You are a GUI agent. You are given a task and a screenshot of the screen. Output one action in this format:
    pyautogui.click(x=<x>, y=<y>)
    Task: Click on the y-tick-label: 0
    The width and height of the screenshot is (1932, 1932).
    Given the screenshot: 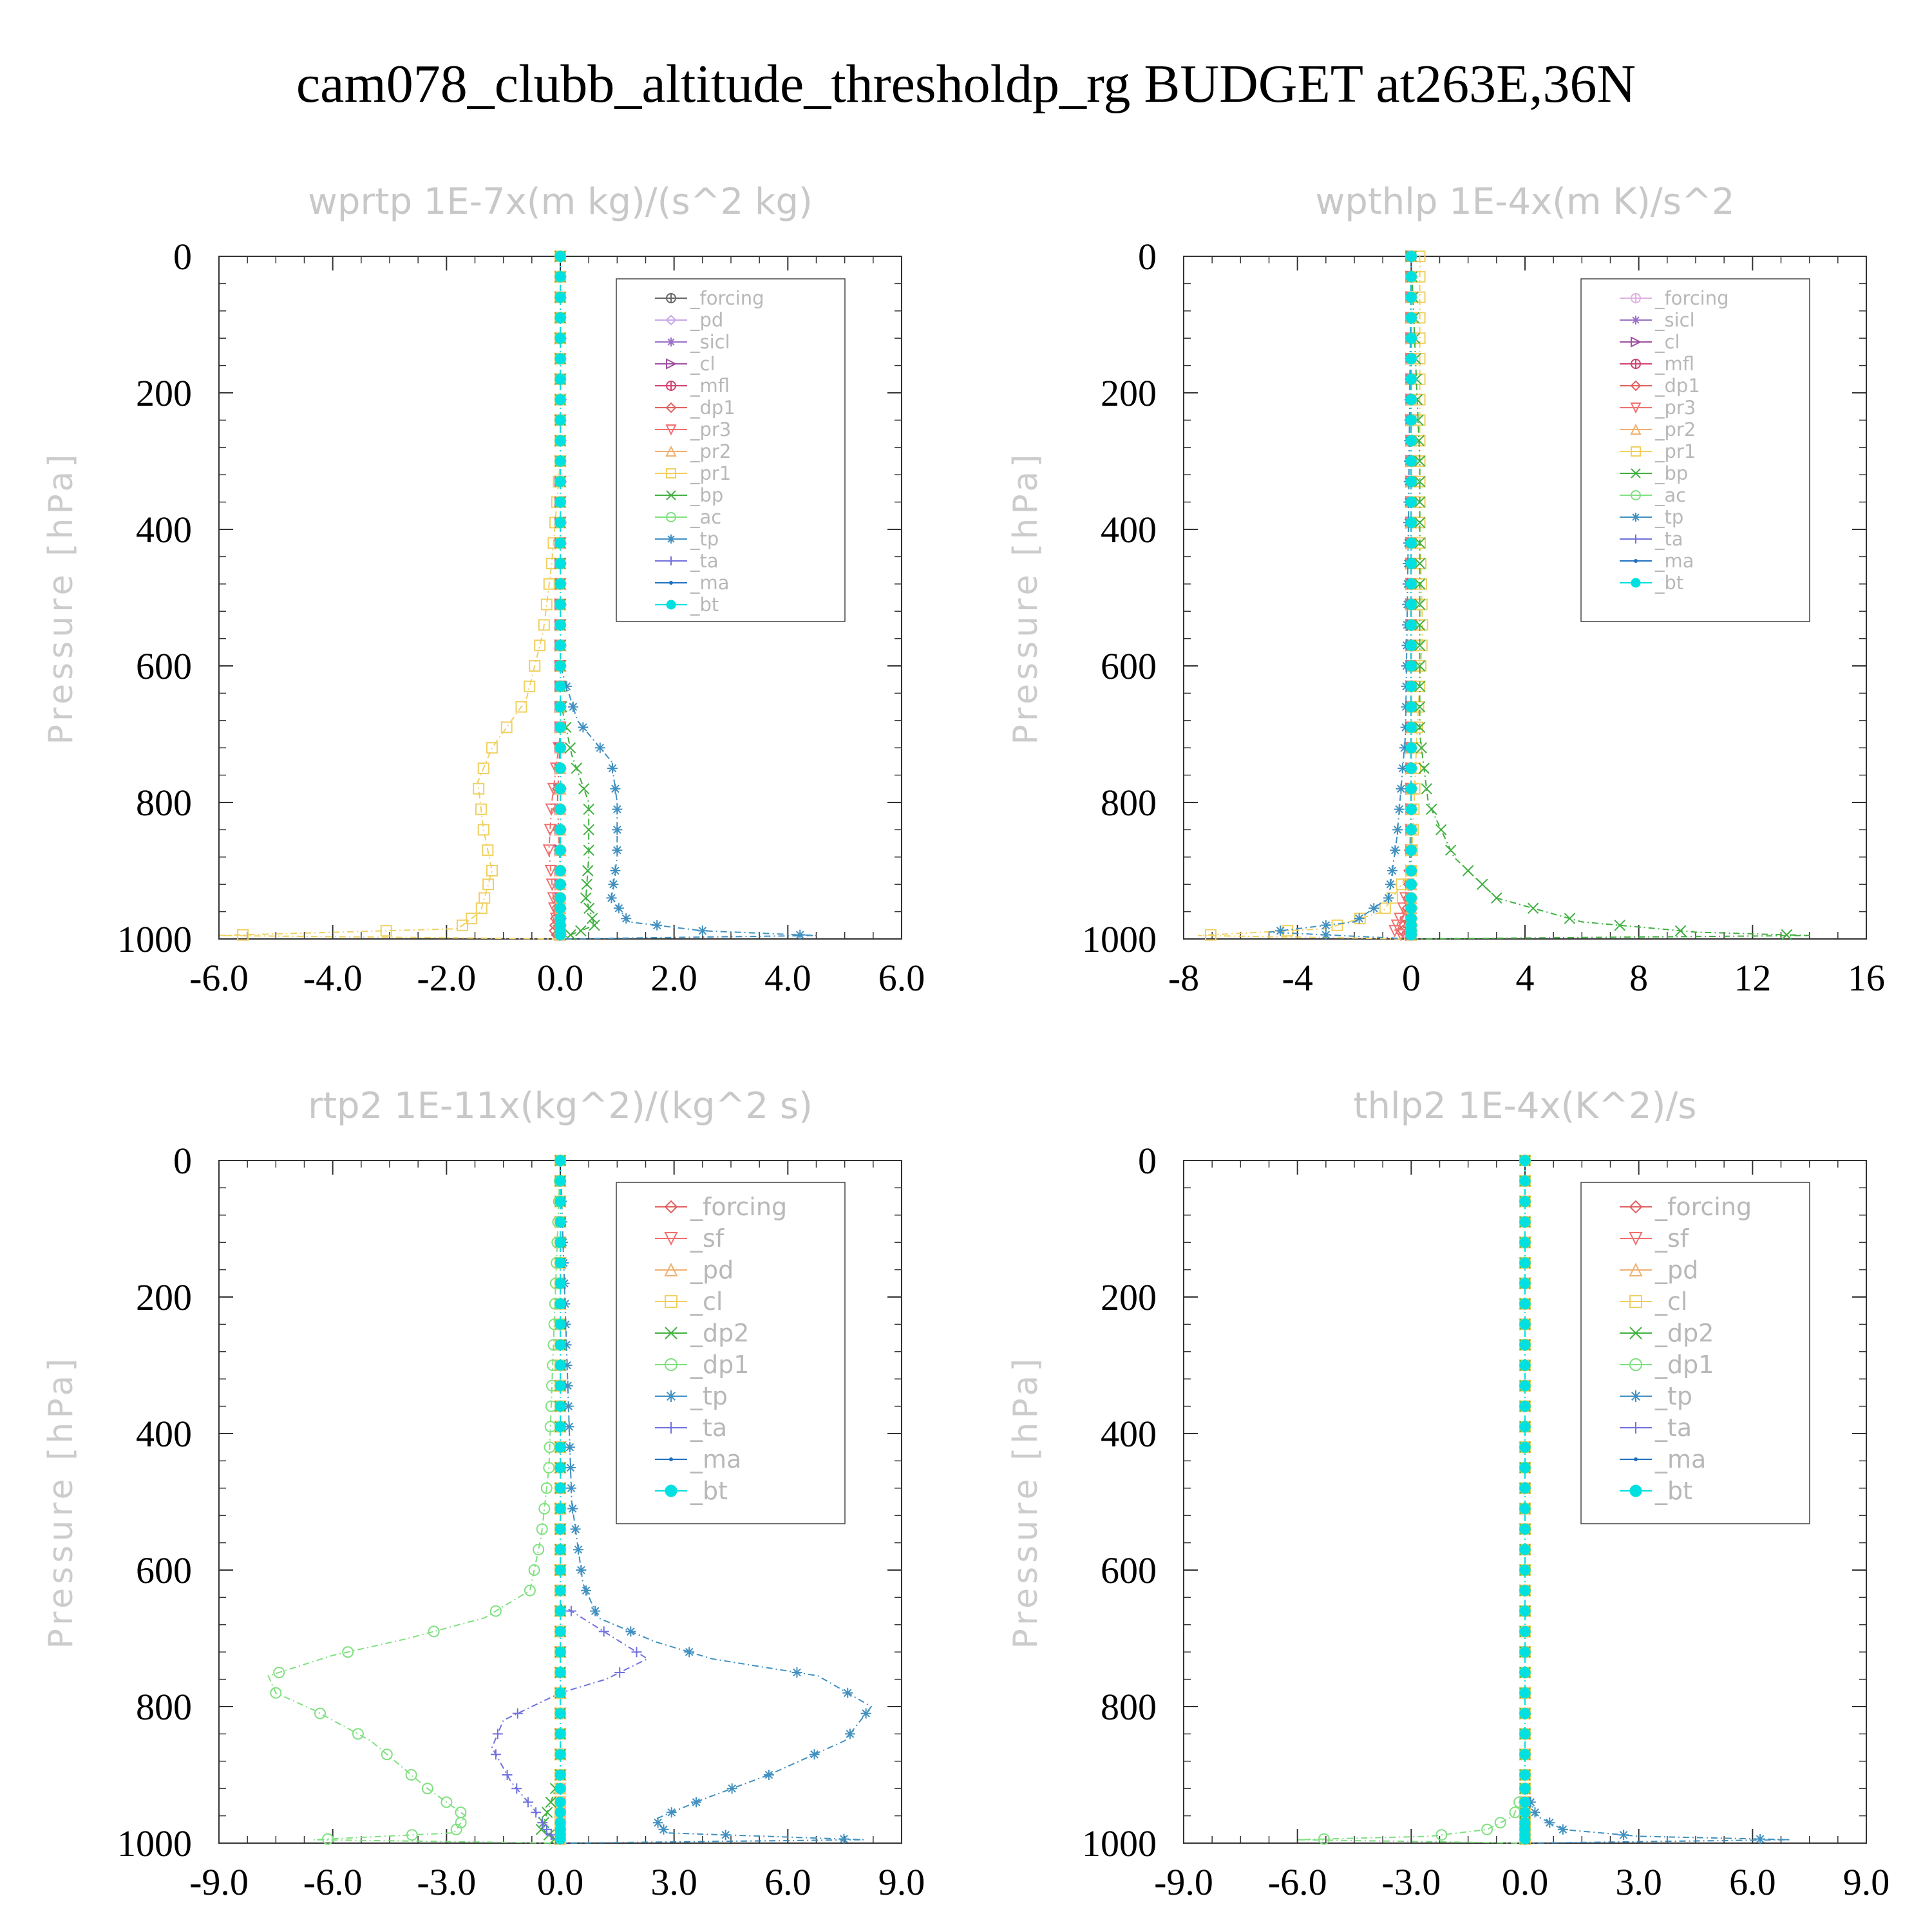 What is the action you would take?
    pyautogui.click(x=1147, y=257)
    